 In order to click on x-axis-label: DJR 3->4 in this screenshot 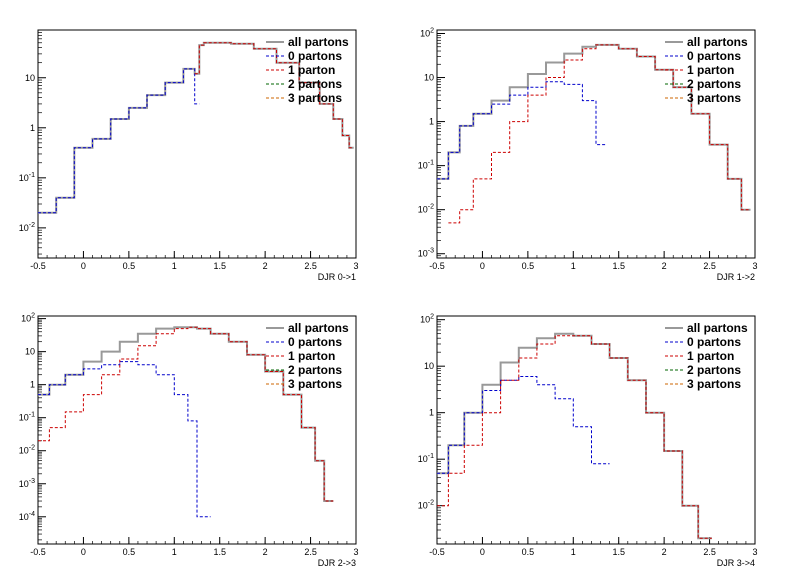, I will do `click(736, 563)`.